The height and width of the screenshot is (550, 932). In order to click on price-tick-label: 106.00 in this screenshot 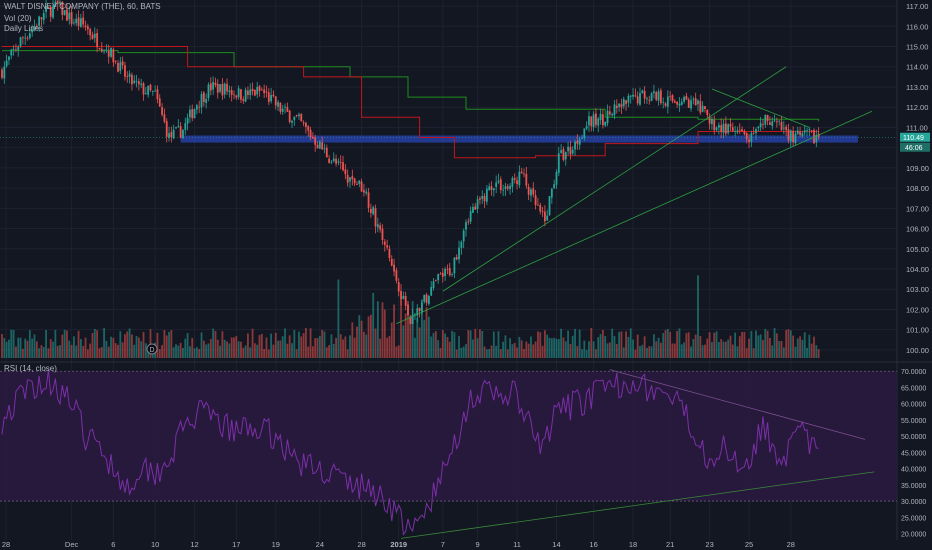, I will do `click(917, 229)`.